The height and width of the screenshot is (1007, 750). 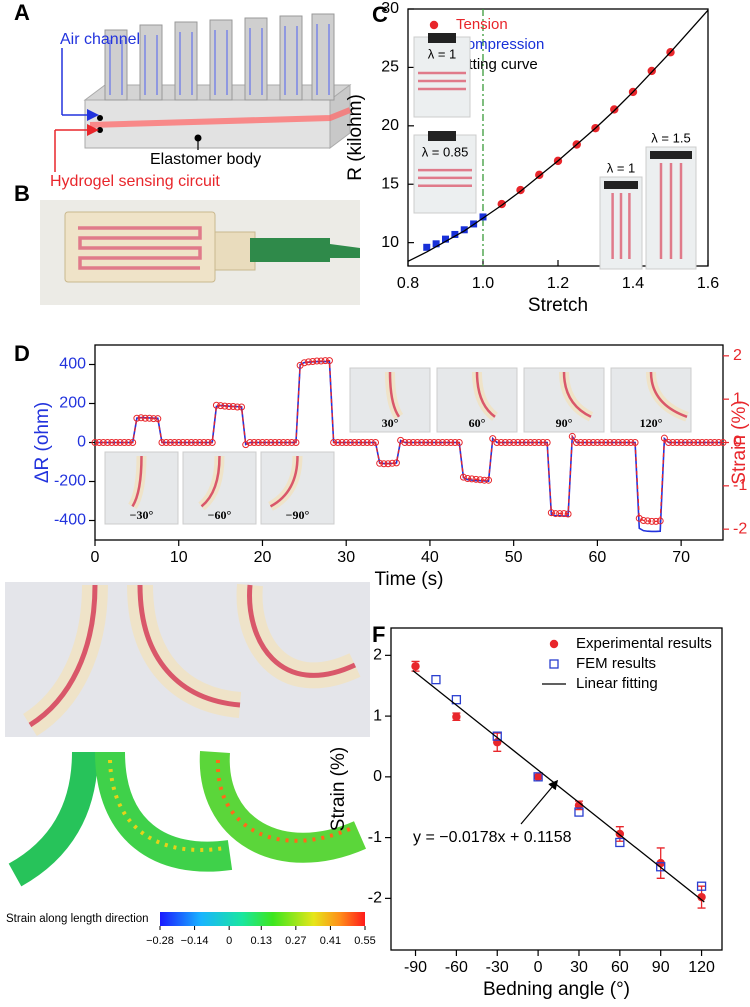 I want to click on legend-label: Compression, so click(x=500, y=44).